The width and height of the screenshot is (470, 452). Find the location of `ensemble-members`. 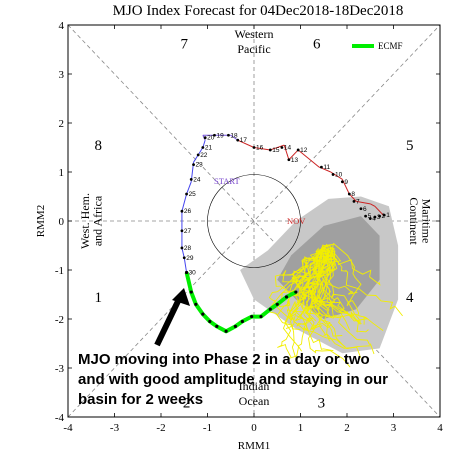

ensemble-members is located at coordinates (334, 305).